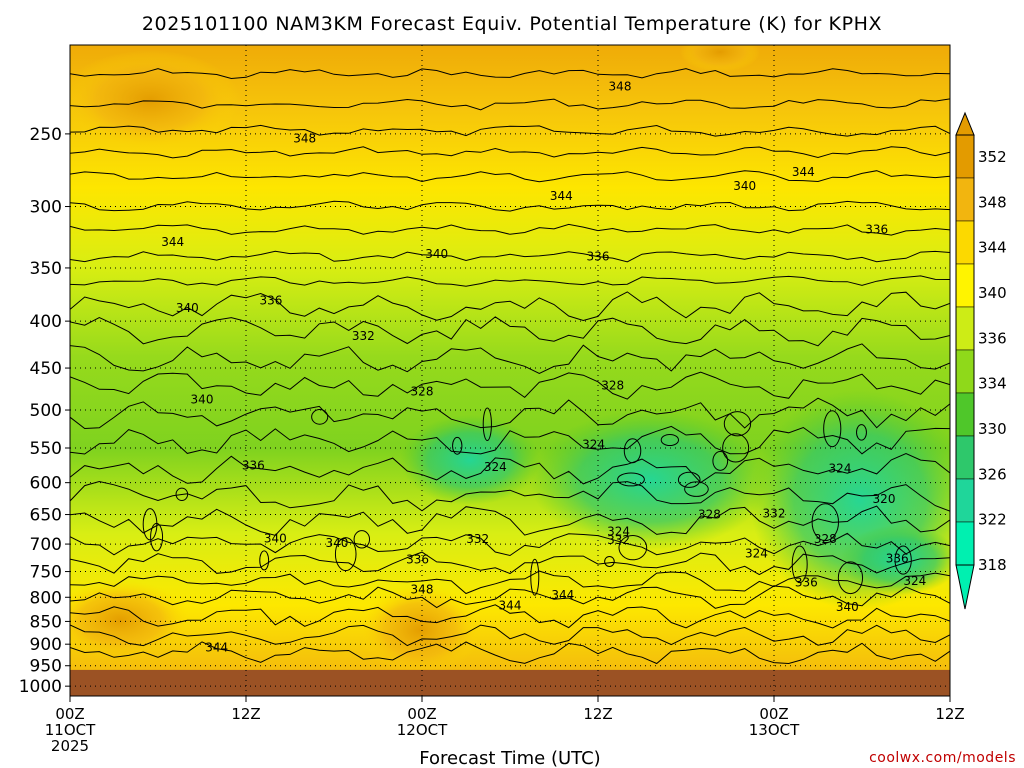  I want to click on ground, so click(510, 682).